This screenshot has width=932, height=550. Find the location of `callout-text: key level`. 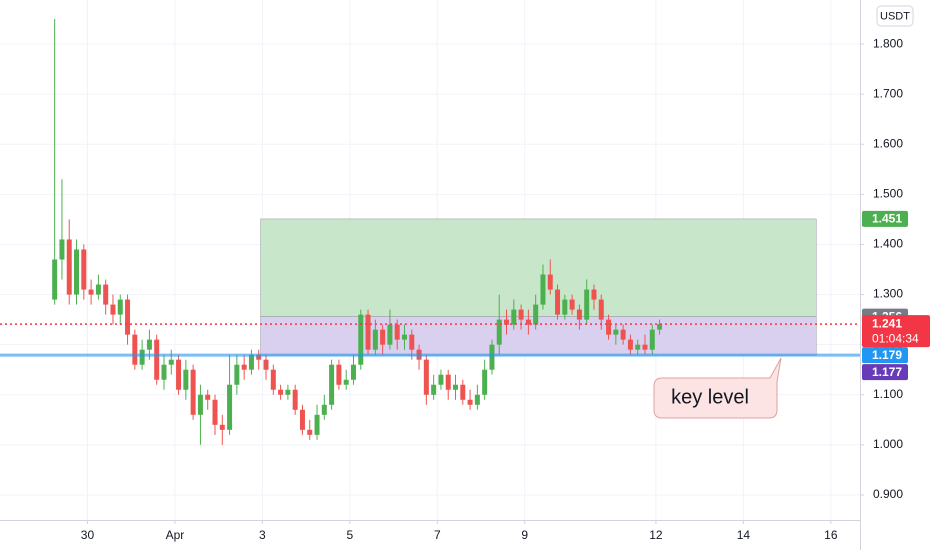

callout-text: key level is located at coordinates (710, 397).